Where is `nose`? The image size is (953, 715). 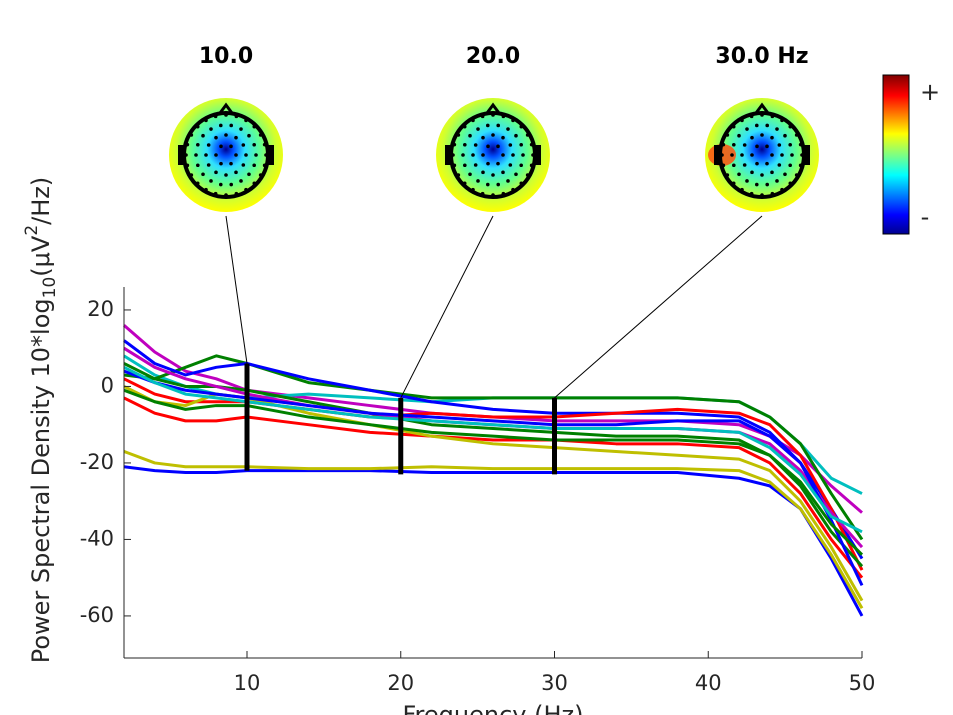 nose is located at coordinates (226, 108).